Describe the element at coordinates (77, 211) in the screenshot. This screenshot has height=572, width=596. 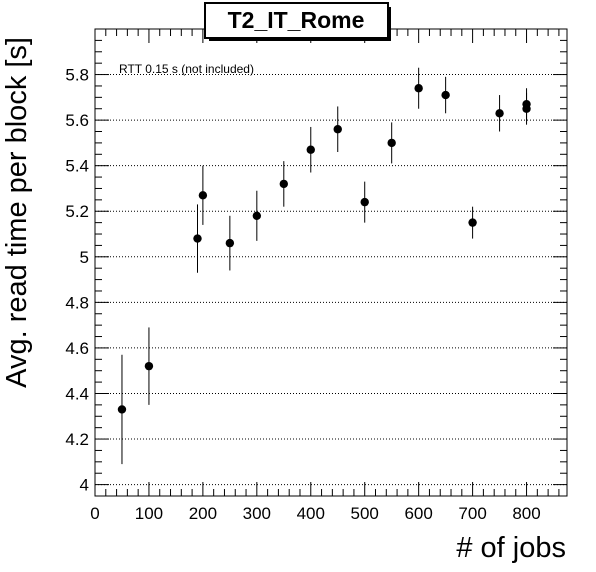
I see `y-tick-label: 5.2` at that location.